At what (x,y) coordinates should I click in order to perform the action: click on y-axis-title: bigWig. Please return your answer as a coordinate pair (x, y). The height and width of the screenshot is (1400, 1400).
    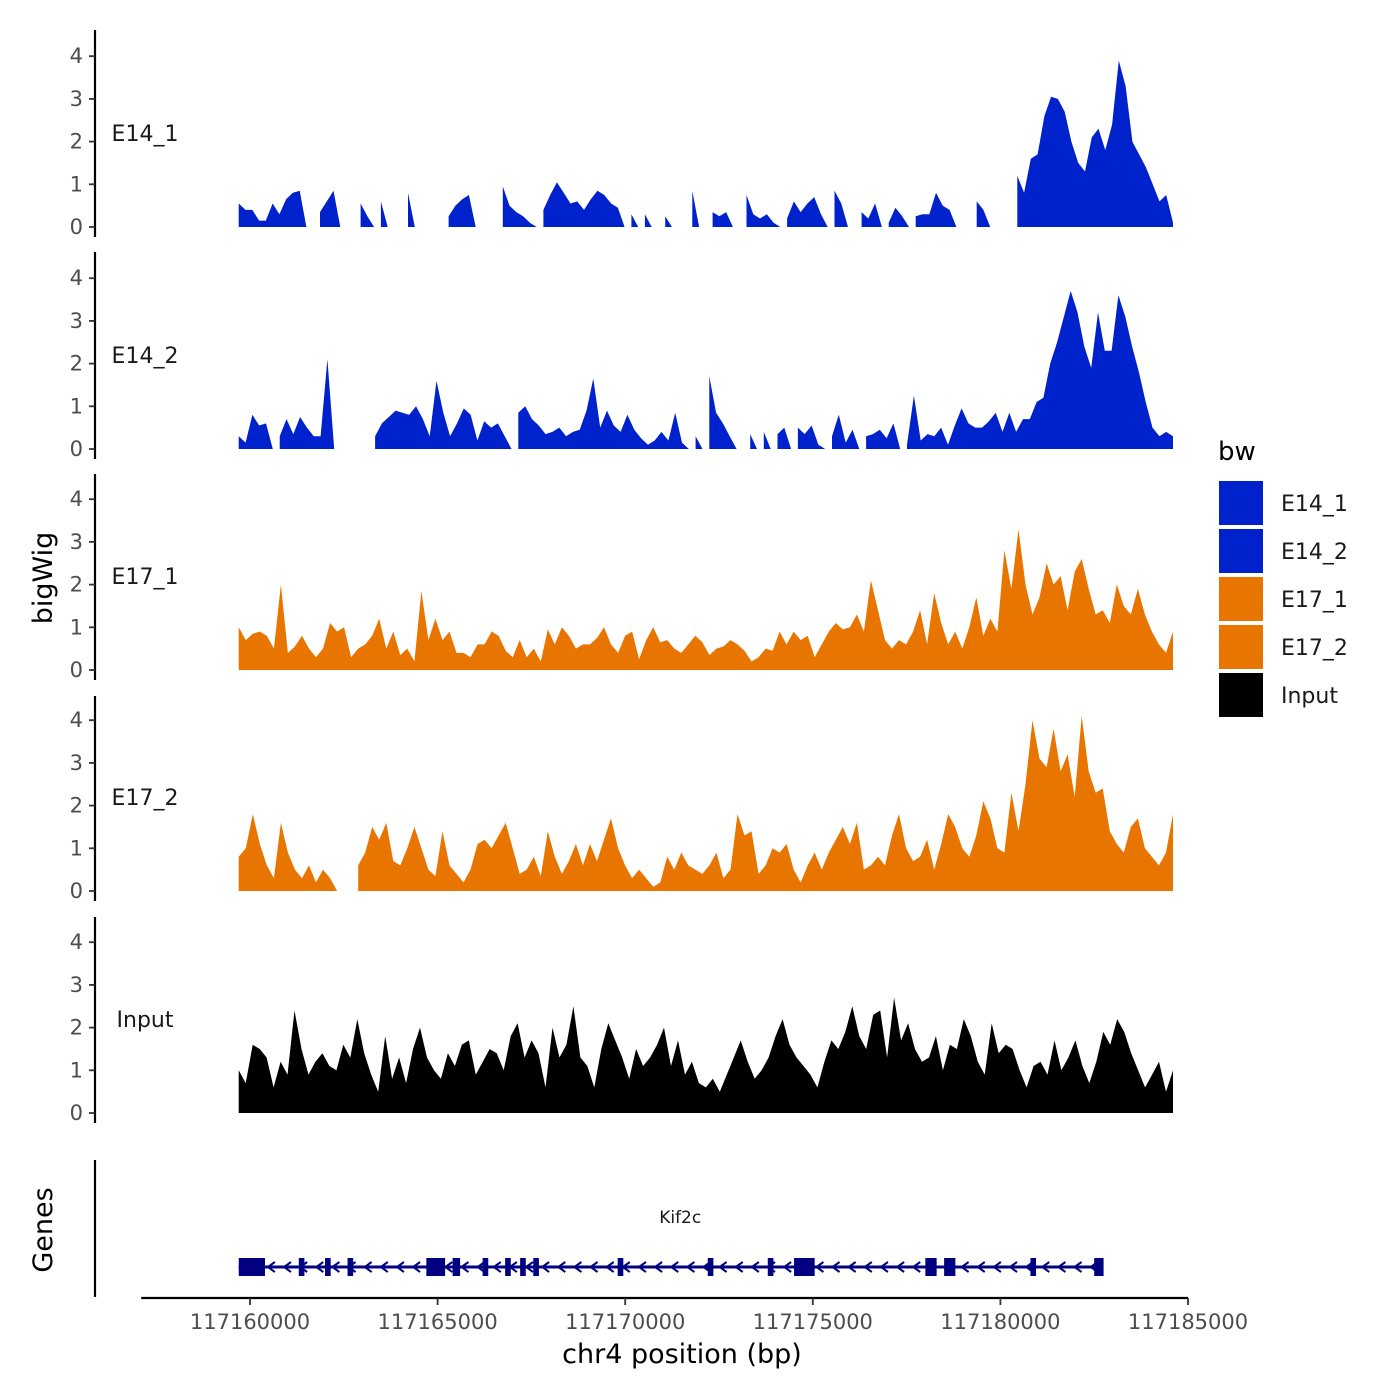
    Looking at the image, I should click on (43, 578).